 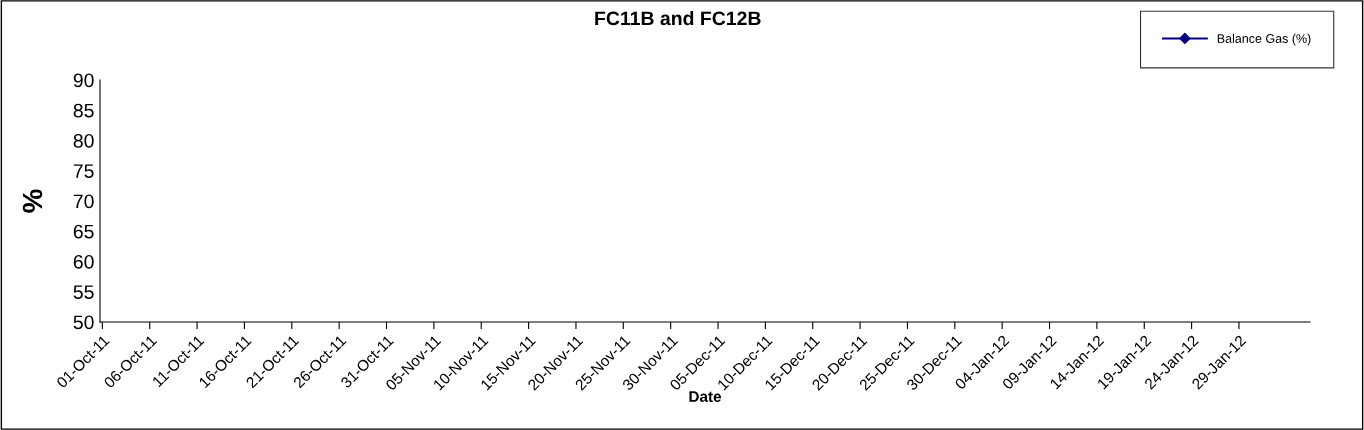 I want to click on y-tick-label: 60, so click(x=83, y=261).